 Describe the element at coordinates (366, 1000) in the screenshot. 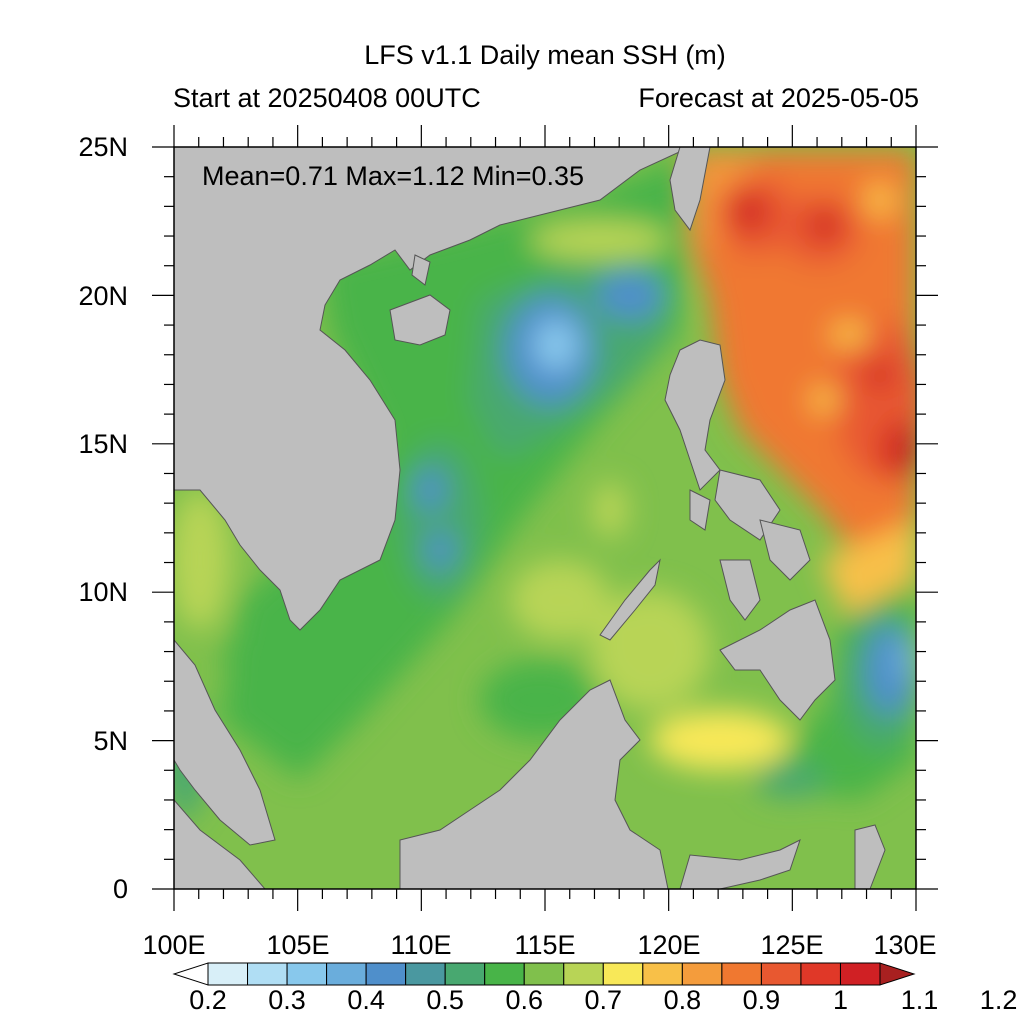

I see `colorbar-label: 0.4` at that location.